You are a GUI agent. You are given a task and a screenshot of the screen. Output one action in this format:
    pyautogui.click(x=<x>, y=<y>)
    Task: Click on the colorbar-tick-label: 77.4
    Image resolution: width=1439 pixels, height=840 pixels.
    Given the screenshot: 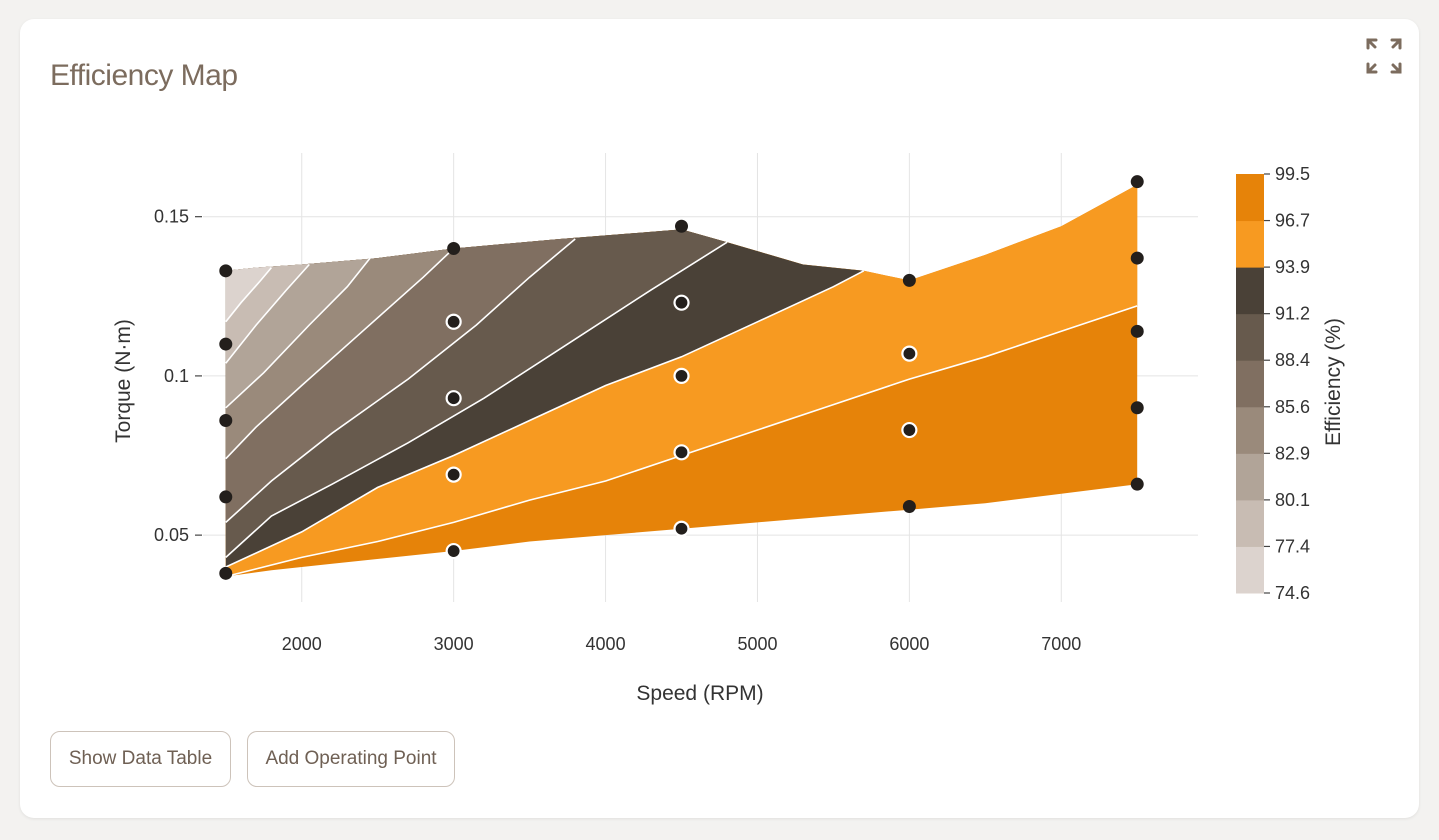 What is the action you would take?
    pyautogui.click(x=1292, y=546)
    